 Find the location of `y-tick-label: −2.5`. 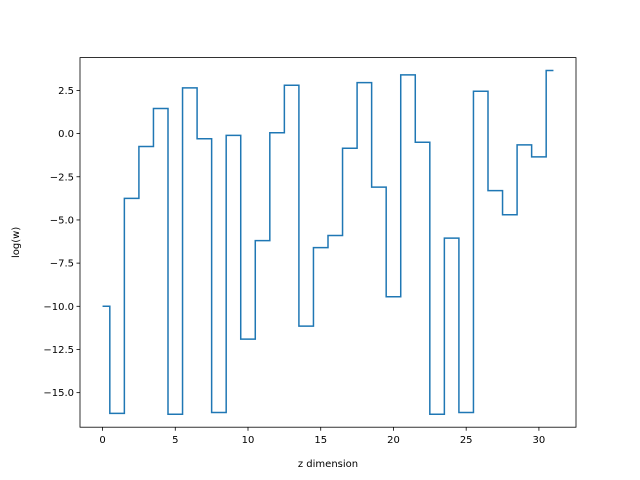

y-tick-label: −2.5 is located at coordinates (62, 177).